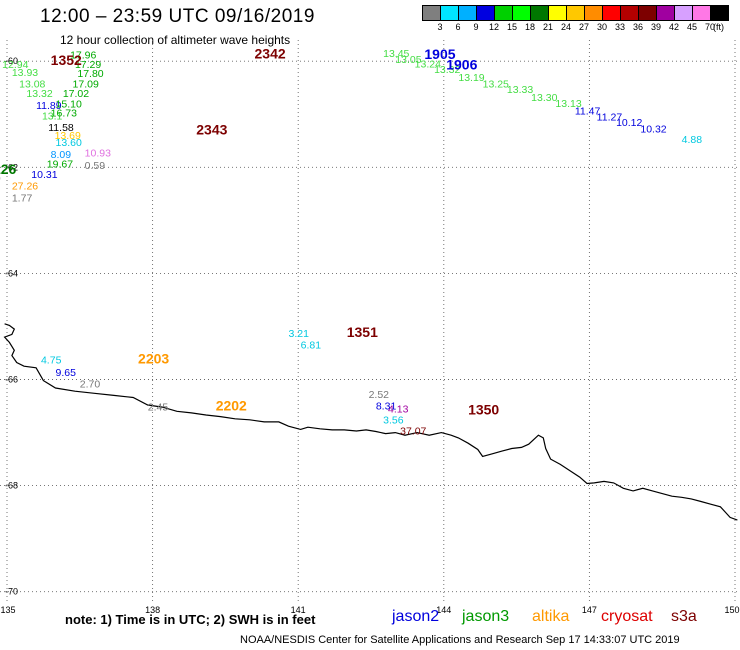 This screenshot has width=740, height=650. Describe the element at coordinates (66, 373) in the screenshot. I see `wave-height-value: 9.65` at that location.